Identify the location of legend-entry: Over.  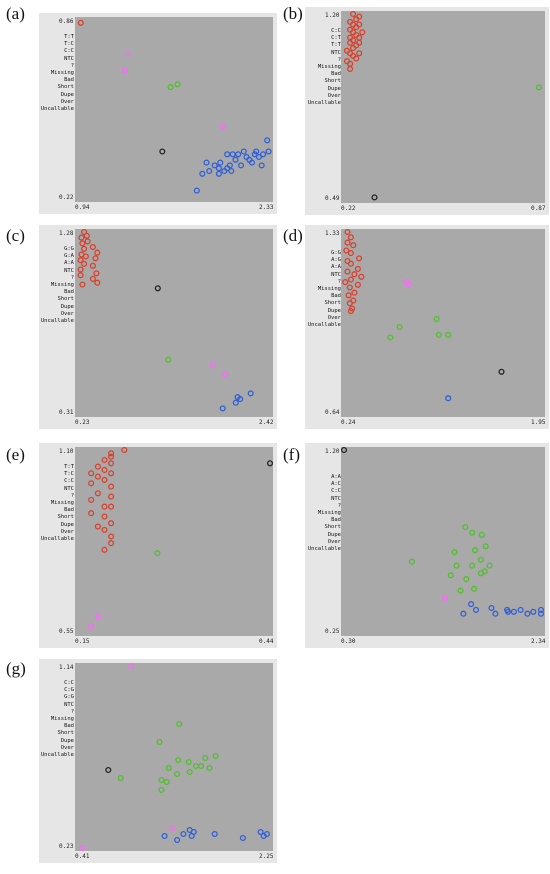
(334, 95).